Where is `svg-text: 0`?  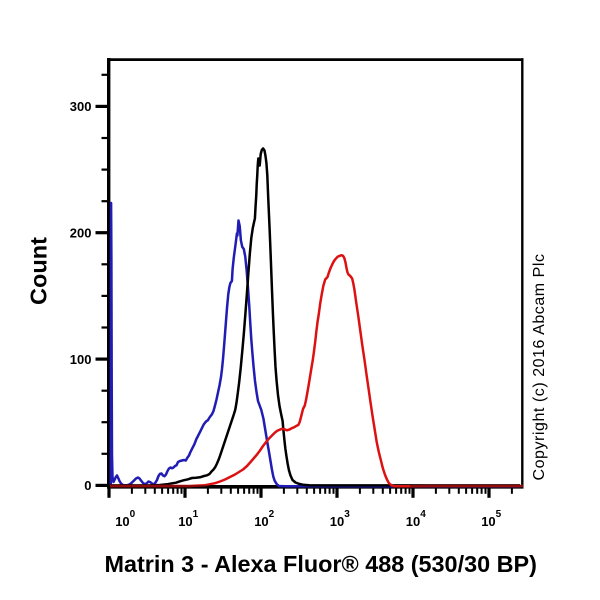 svg-text: 0 is located at coordinates (87, 485).